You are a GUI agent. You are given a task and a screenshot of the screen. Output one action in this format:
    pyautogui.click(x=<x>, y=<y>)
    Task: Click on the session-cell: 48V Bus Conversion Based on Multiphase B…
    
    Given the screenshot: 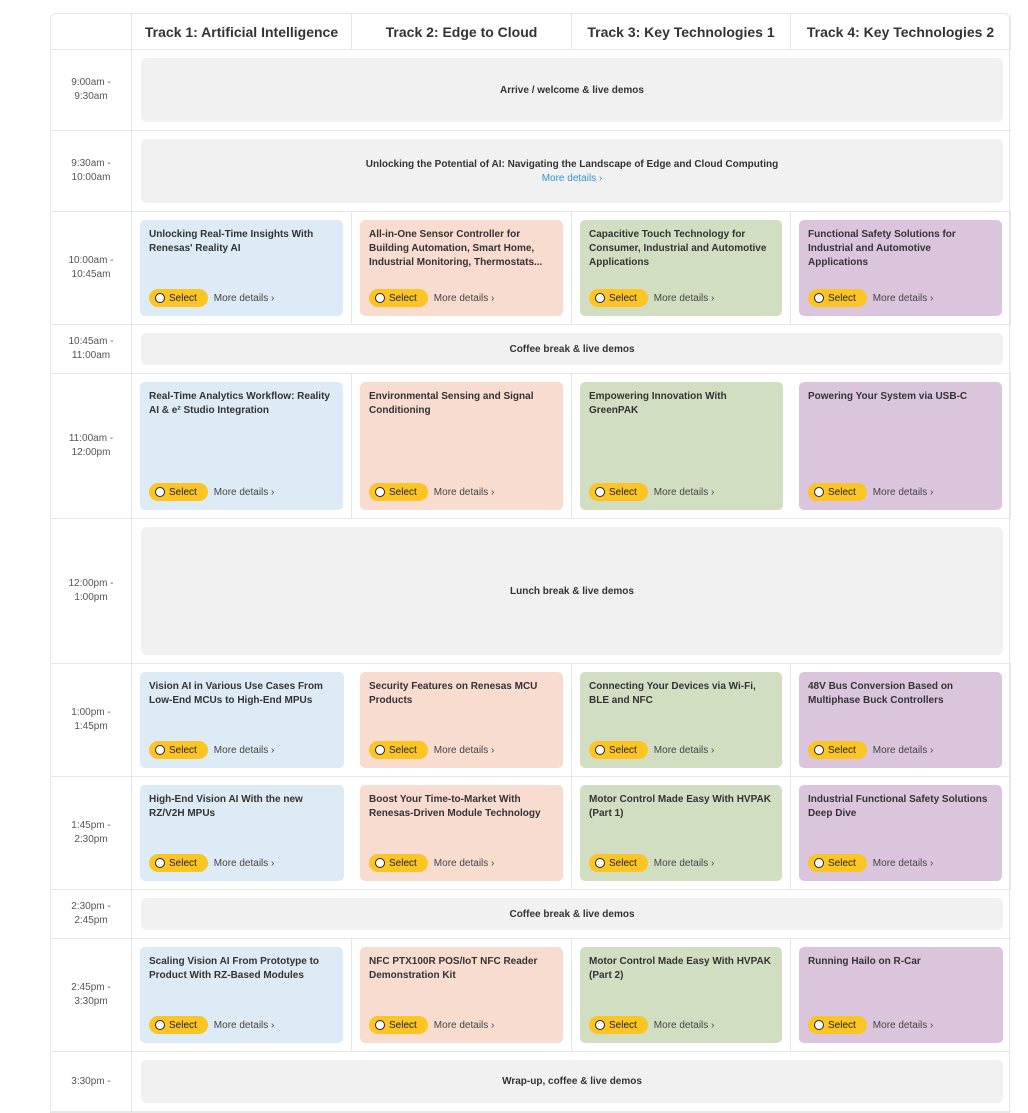 What is the action you would take?
    pyautogui.click(x=901, y=720)
    